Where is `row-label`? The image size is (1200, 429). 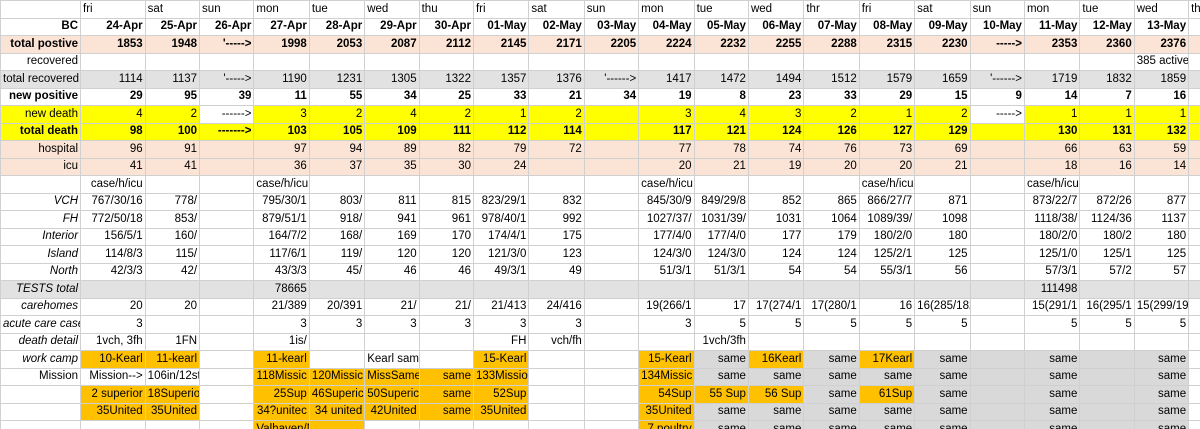 row-label is located at coordinates (41, 184).